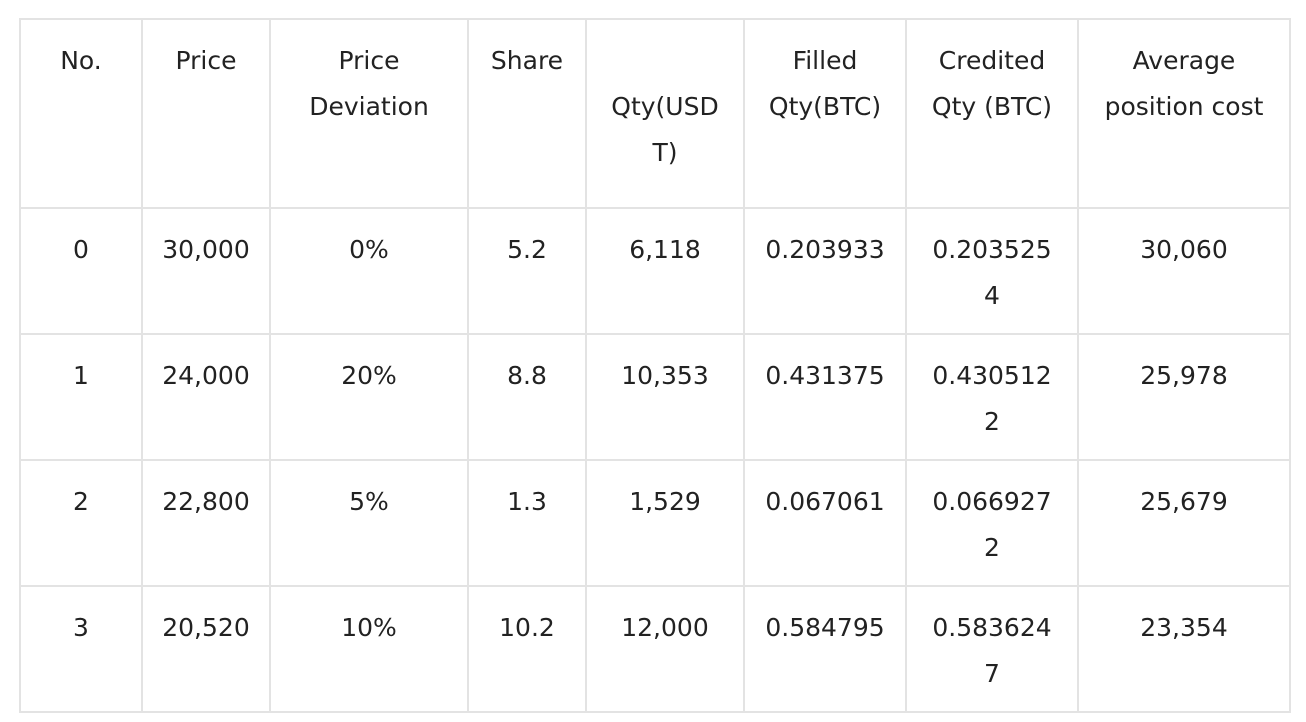 This screenshot has height=722, width=1306. Describe the element at coordinates (206, 523) in the screenshot. I see `cell-price: 22,800` at that location.